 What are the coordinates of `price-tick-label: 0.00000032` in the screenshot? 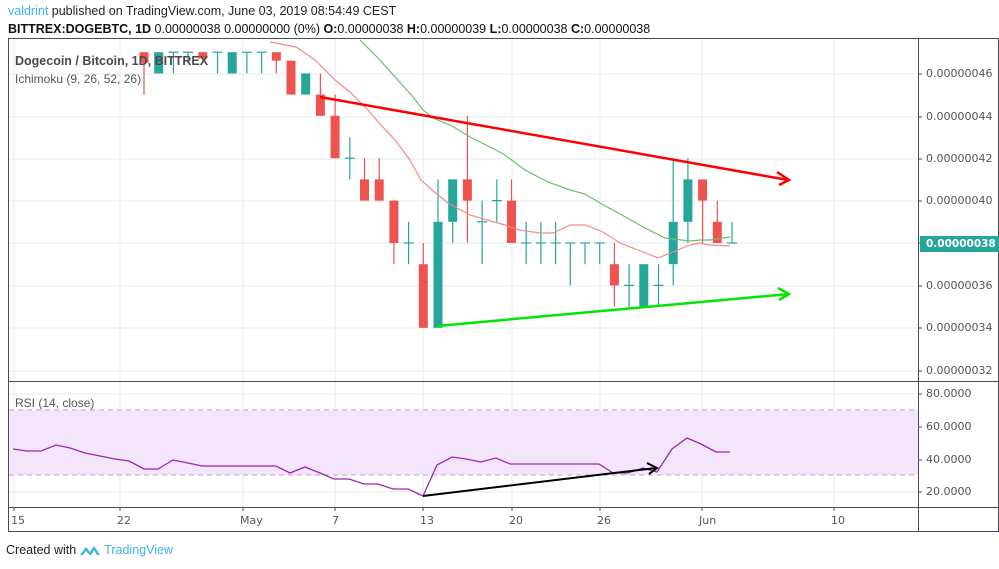 It's located at (959, 370).